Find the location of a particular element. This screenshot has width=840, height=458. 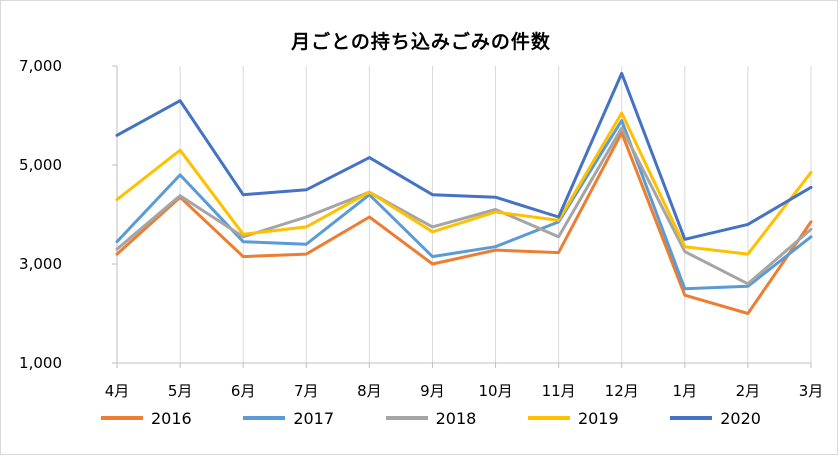

x-tick-label: 7月 is located at coordinates (306, 391).